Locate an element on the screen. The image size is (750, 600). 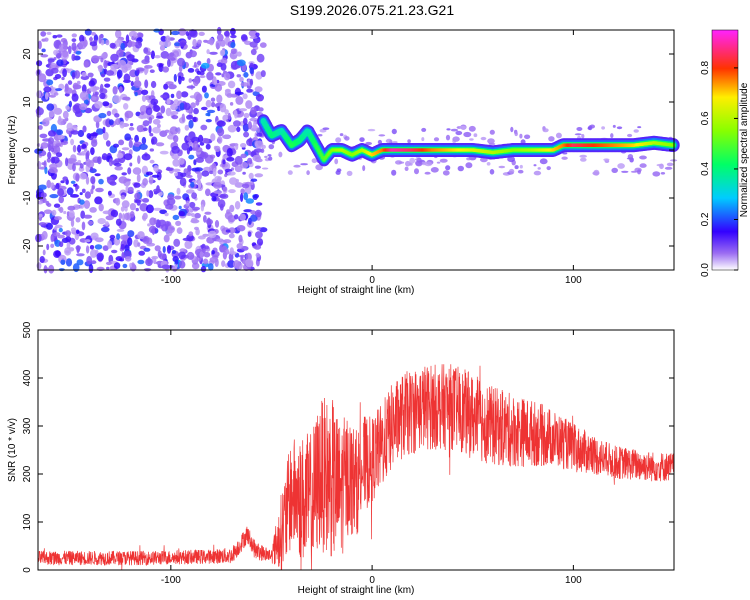
y-tick-label: 0 is located at coordinates (27, 150).